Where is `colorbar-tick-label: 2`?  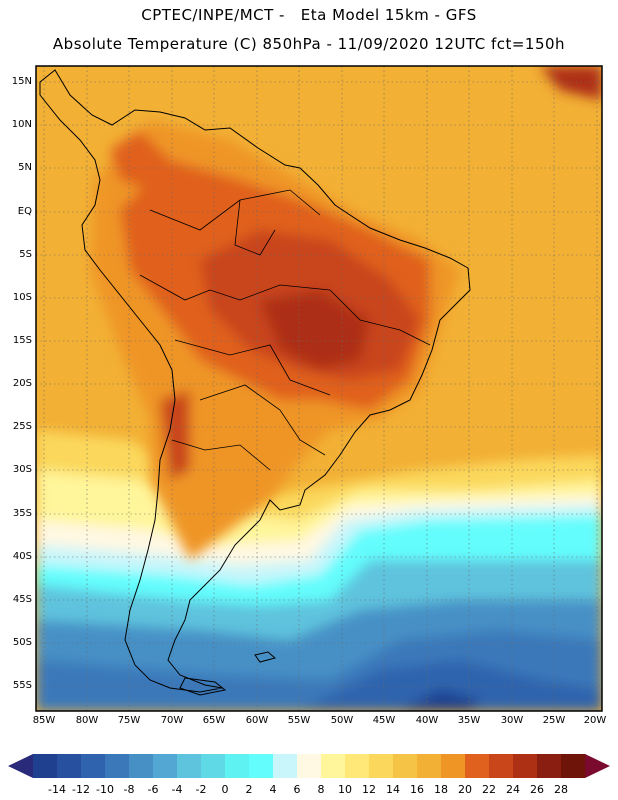
colorbar-tick-label: 2 is located at coordinates (249, 789).